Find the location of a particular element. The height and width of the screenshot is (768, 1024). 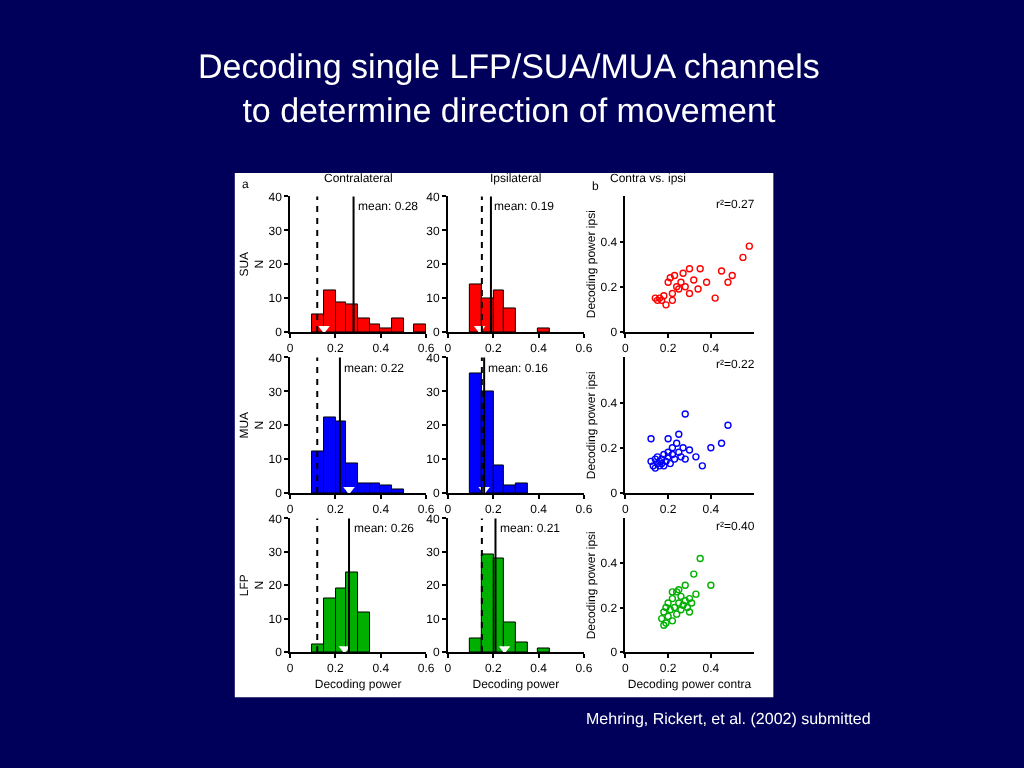

text: Decoding single LFP/SUA/MUA channels to determine direction of movement is located at coordinates (509, 89).